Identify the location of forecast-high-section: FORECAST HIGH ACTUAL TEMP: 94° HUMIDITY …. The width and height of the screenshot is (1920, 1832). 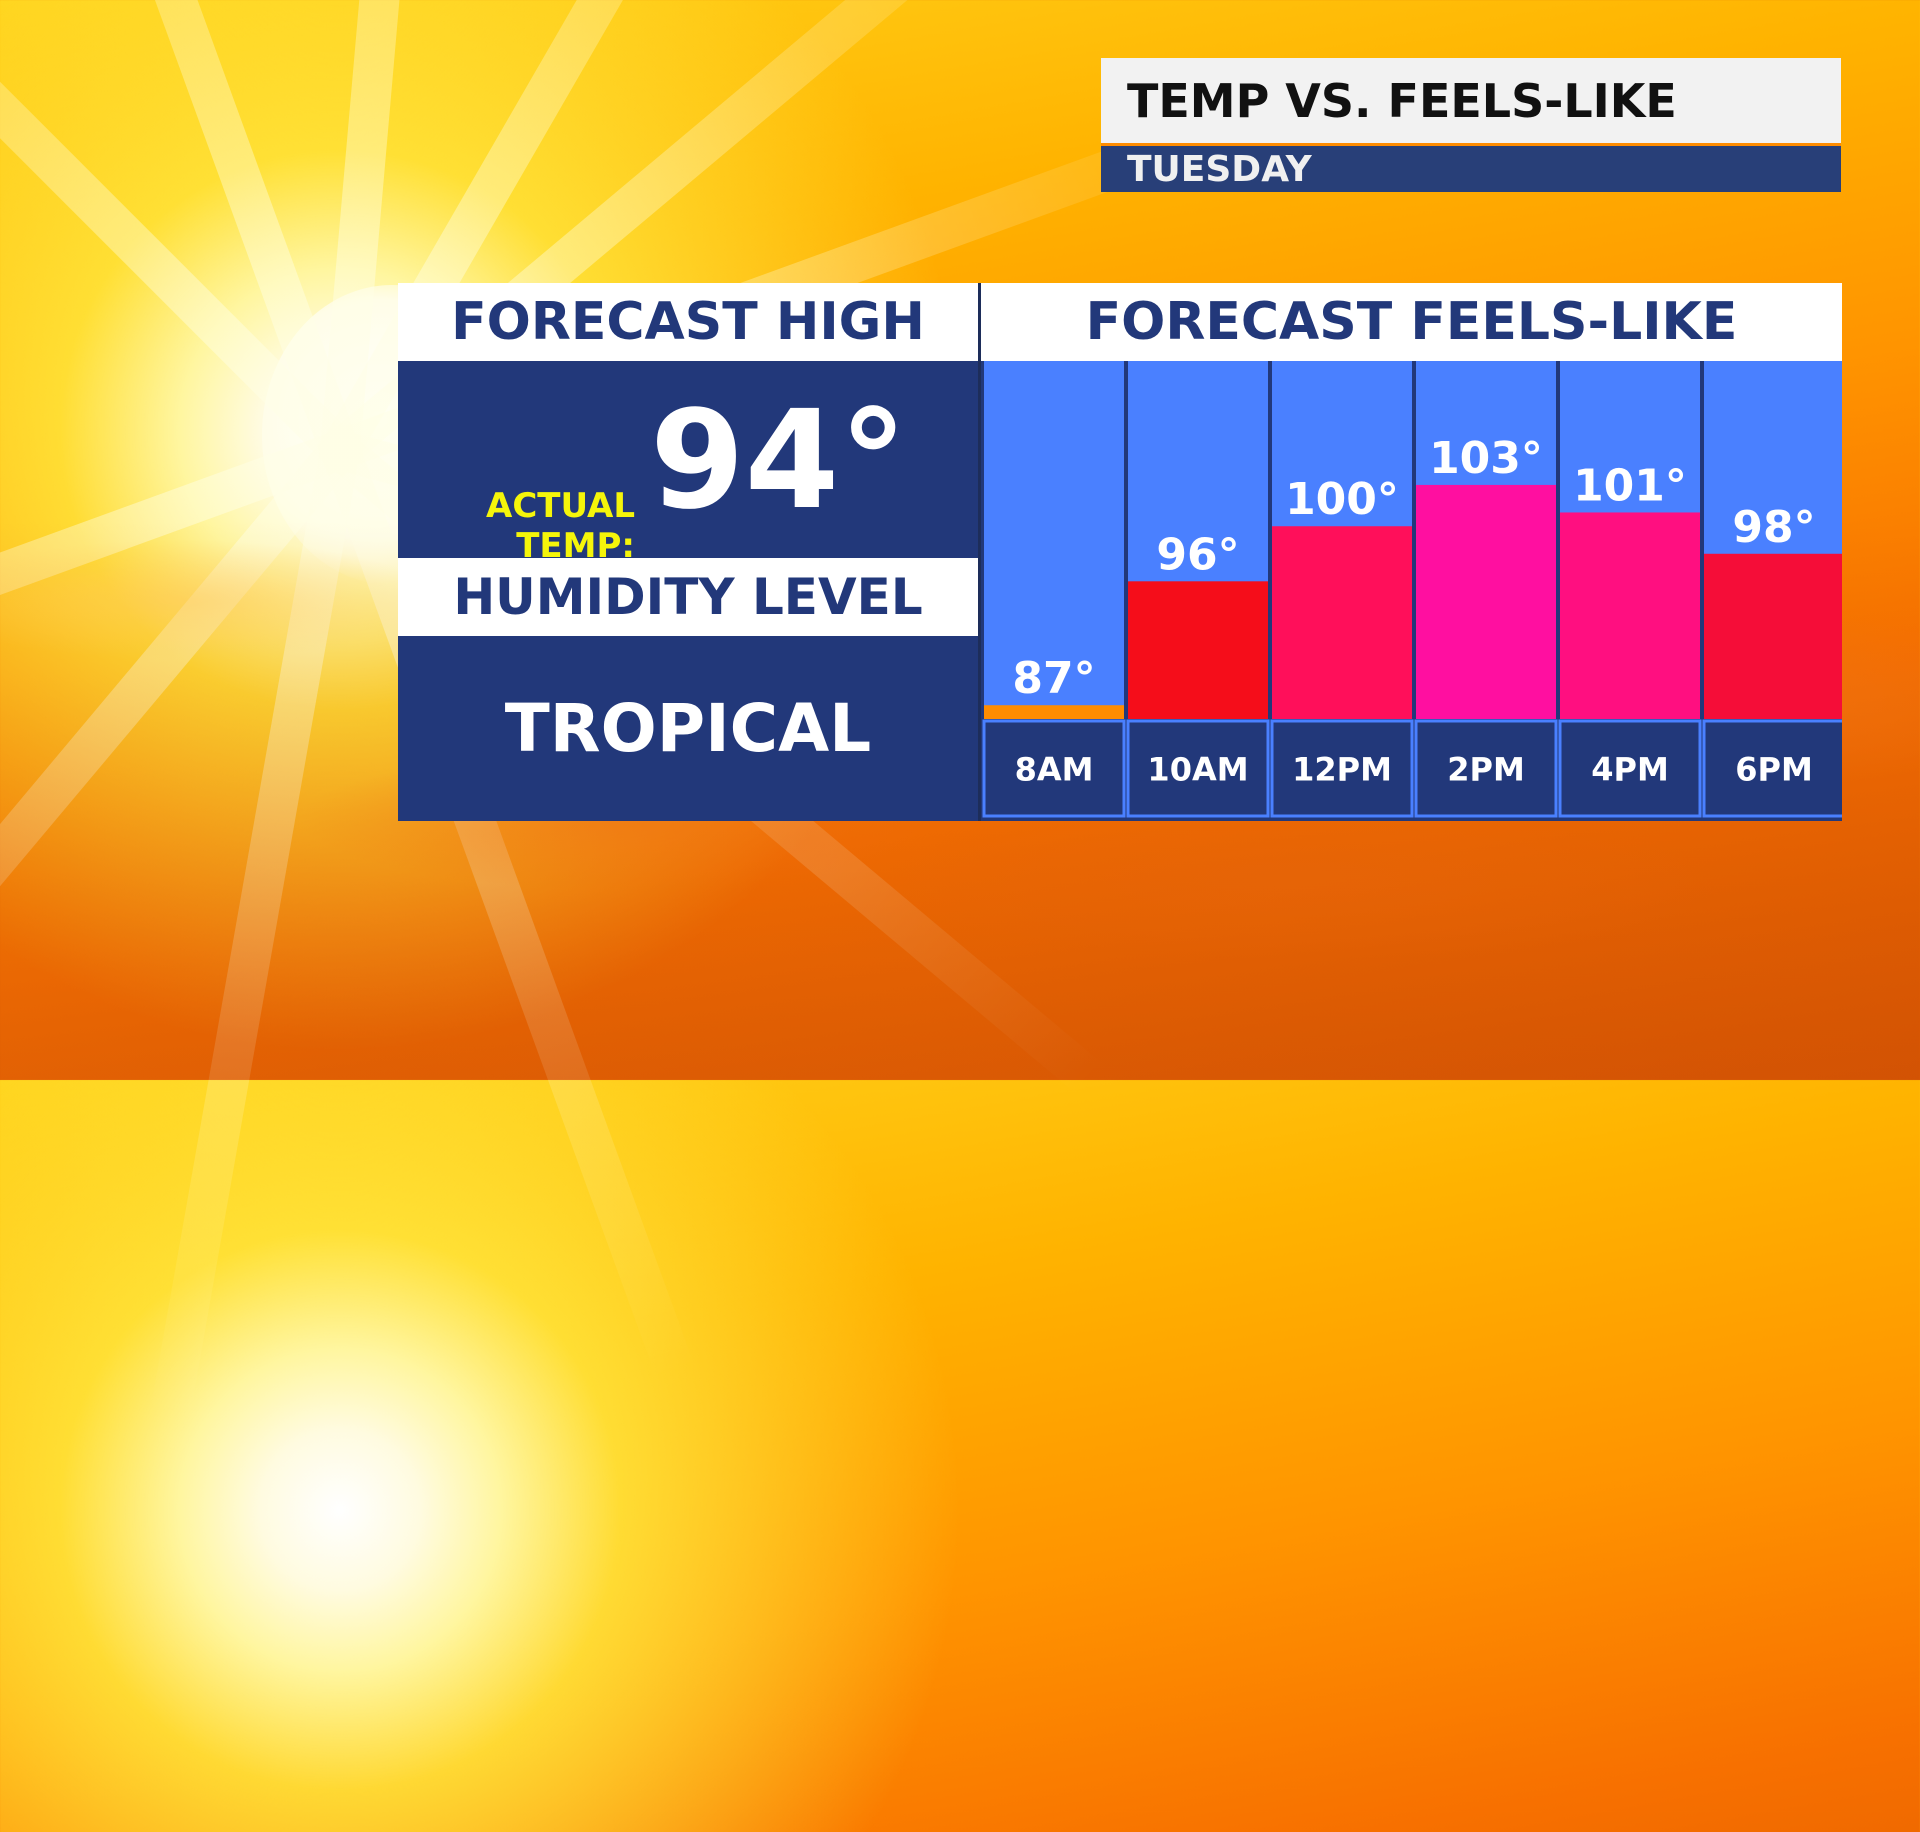
(688, 552).